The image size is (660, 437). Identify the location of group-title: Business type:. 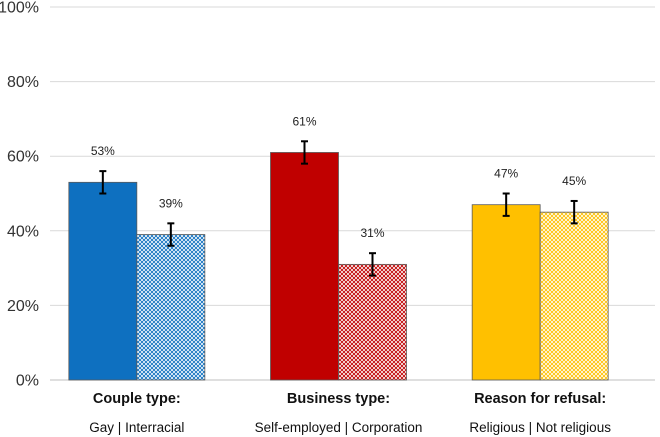
(338, 399).